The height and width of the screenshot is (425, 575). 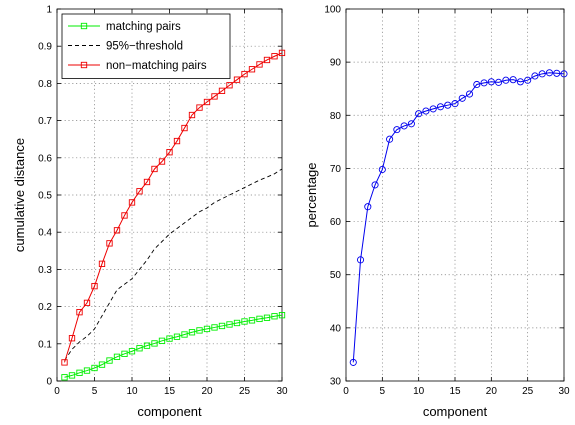 What do you see at coordinates (45, 121) in the screenshot?
I see `left-ytick-label-7: 0.7` at bounding box center [45, 121].